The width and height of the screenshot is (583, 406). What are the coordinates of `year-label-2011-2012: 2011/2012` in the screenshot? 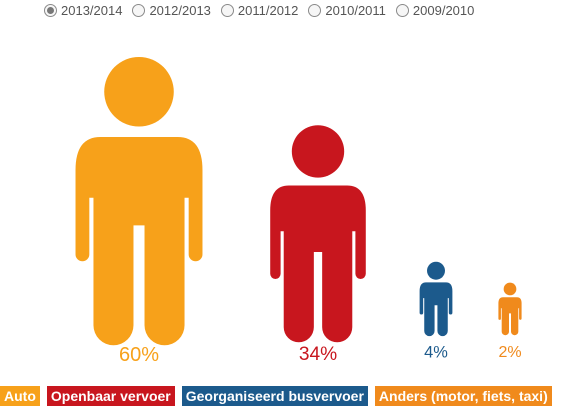 It's located at (268, 10).